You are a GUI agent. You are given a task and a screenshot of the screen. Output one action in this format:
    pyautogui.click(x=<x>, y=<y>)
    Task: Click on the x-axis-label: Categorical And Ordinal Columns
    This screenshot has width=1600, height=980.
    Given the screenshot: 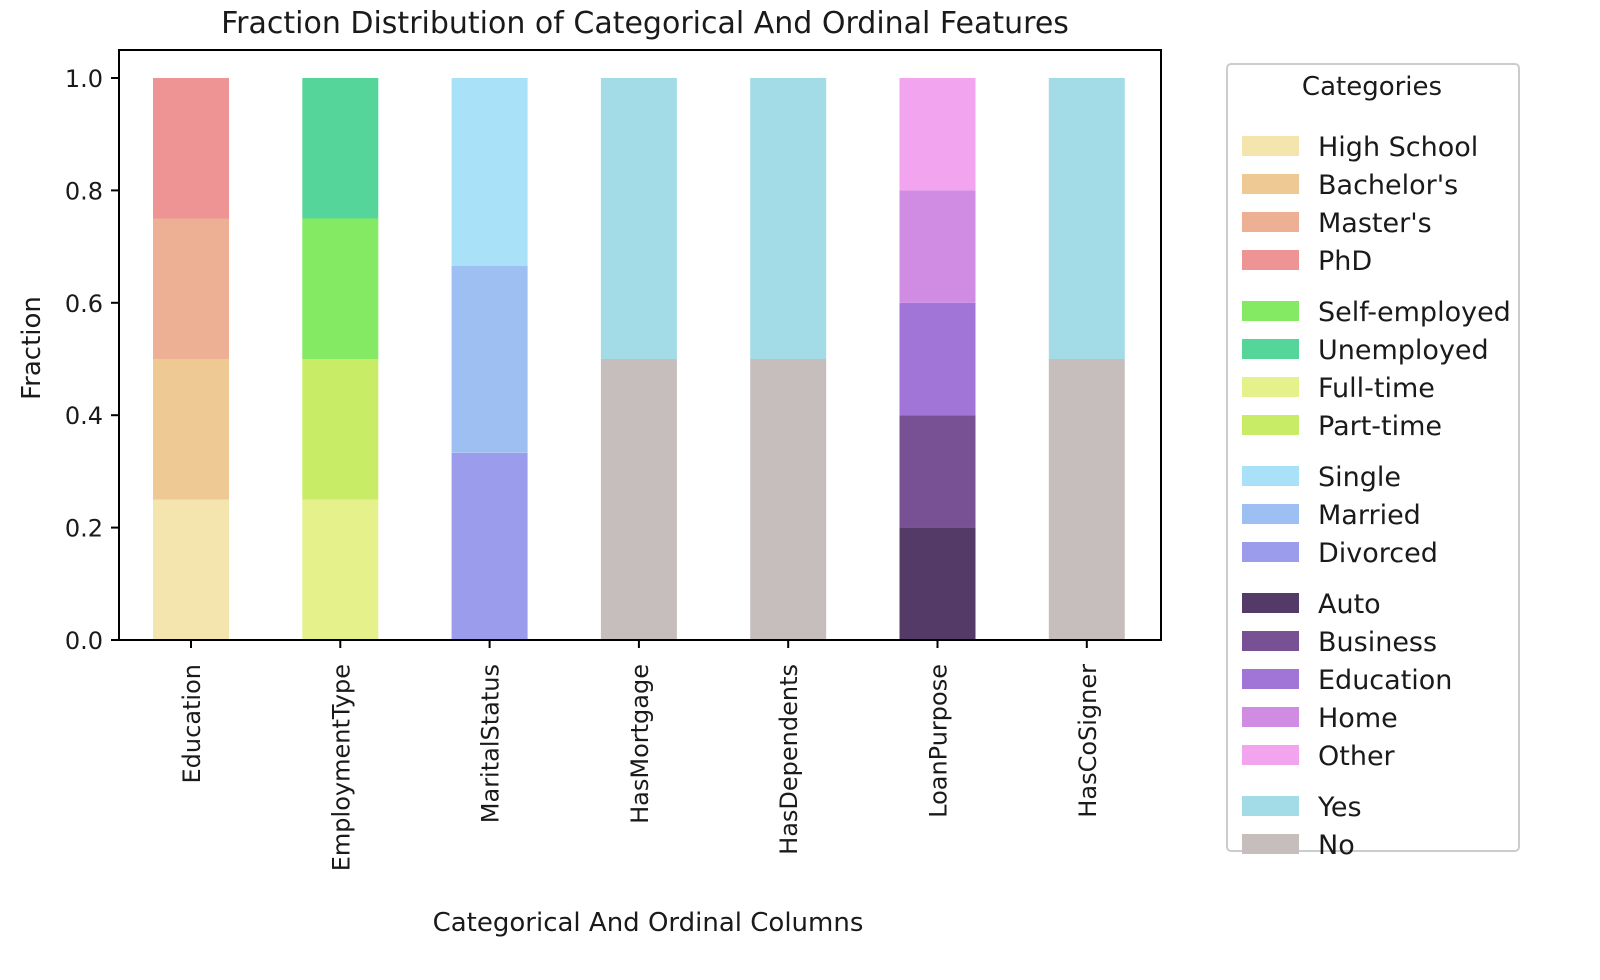 What is the action you would take?
    pyautogui.click(x=648, y=923)
    